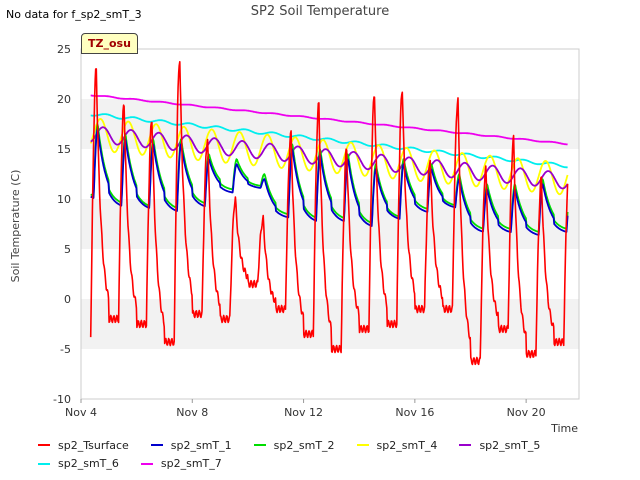 Image resolution: width=640 pixels, height=480 pixels. I want to click on legend-label: sp2_smT_6, so click(88, 463).